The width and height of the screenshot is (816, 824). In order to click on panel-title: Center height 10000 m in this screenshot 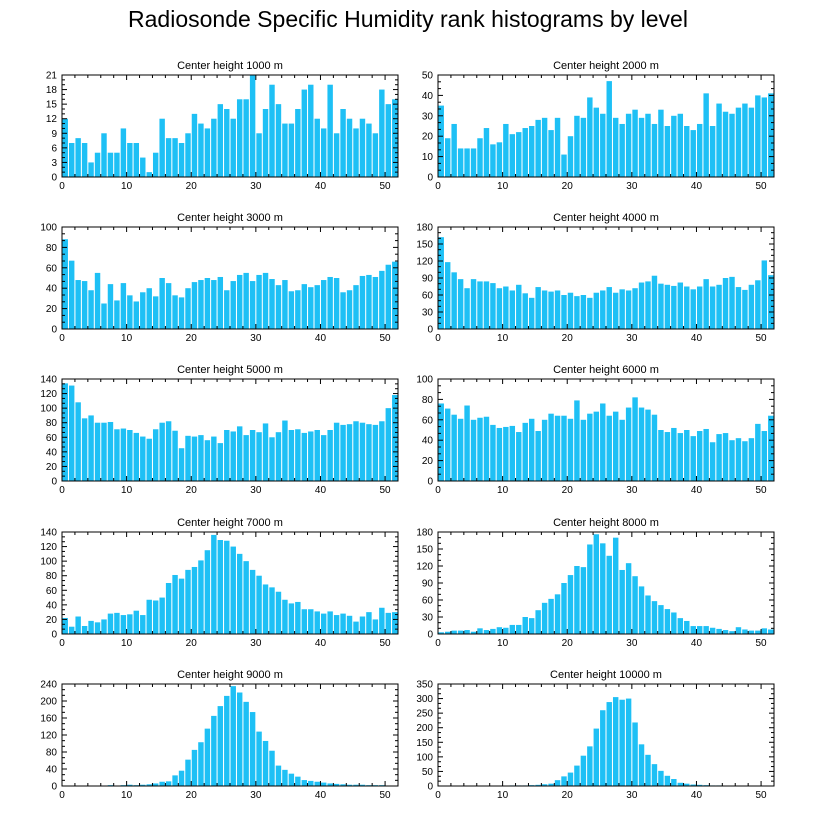, I will do `click(606, 675)`.